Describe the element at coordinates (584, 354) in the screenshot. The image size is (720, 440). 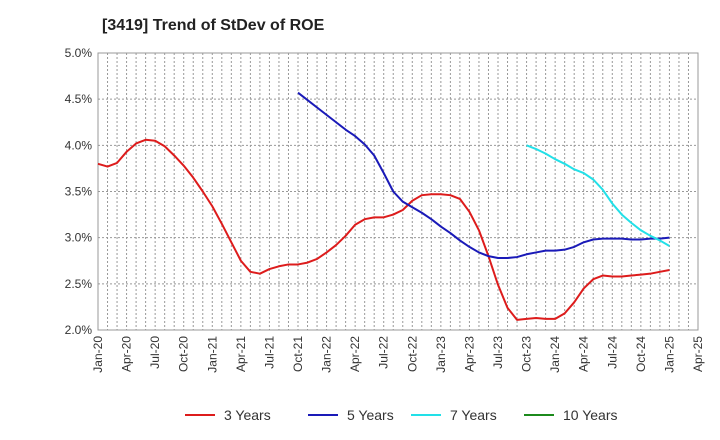
I see `x-tick-label: Apr-24` at that location.